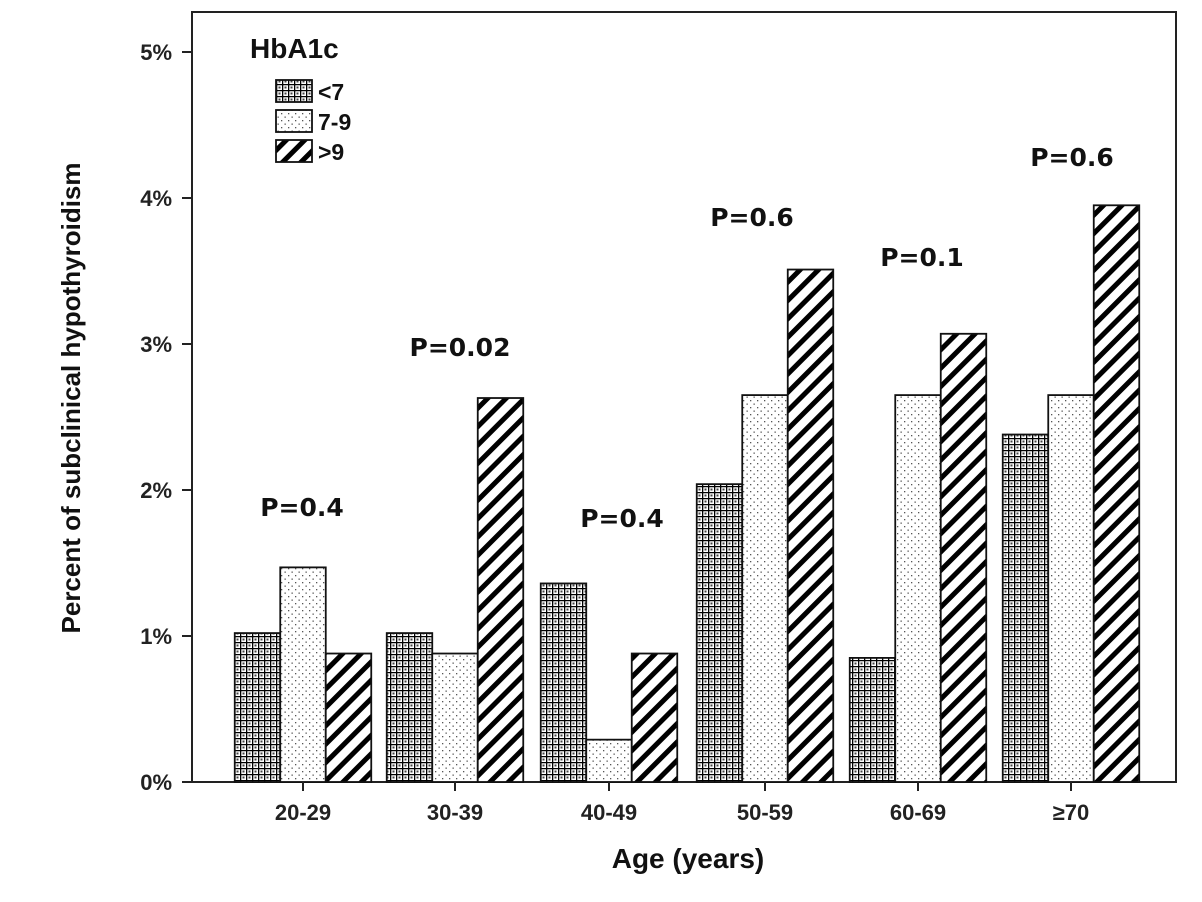 This screenshot has width=1202, height=902. What do you see at coordinates (455, 812) in the screenshot?
I see `x-tick-label: 30-39` at bounding box center [455, 812].